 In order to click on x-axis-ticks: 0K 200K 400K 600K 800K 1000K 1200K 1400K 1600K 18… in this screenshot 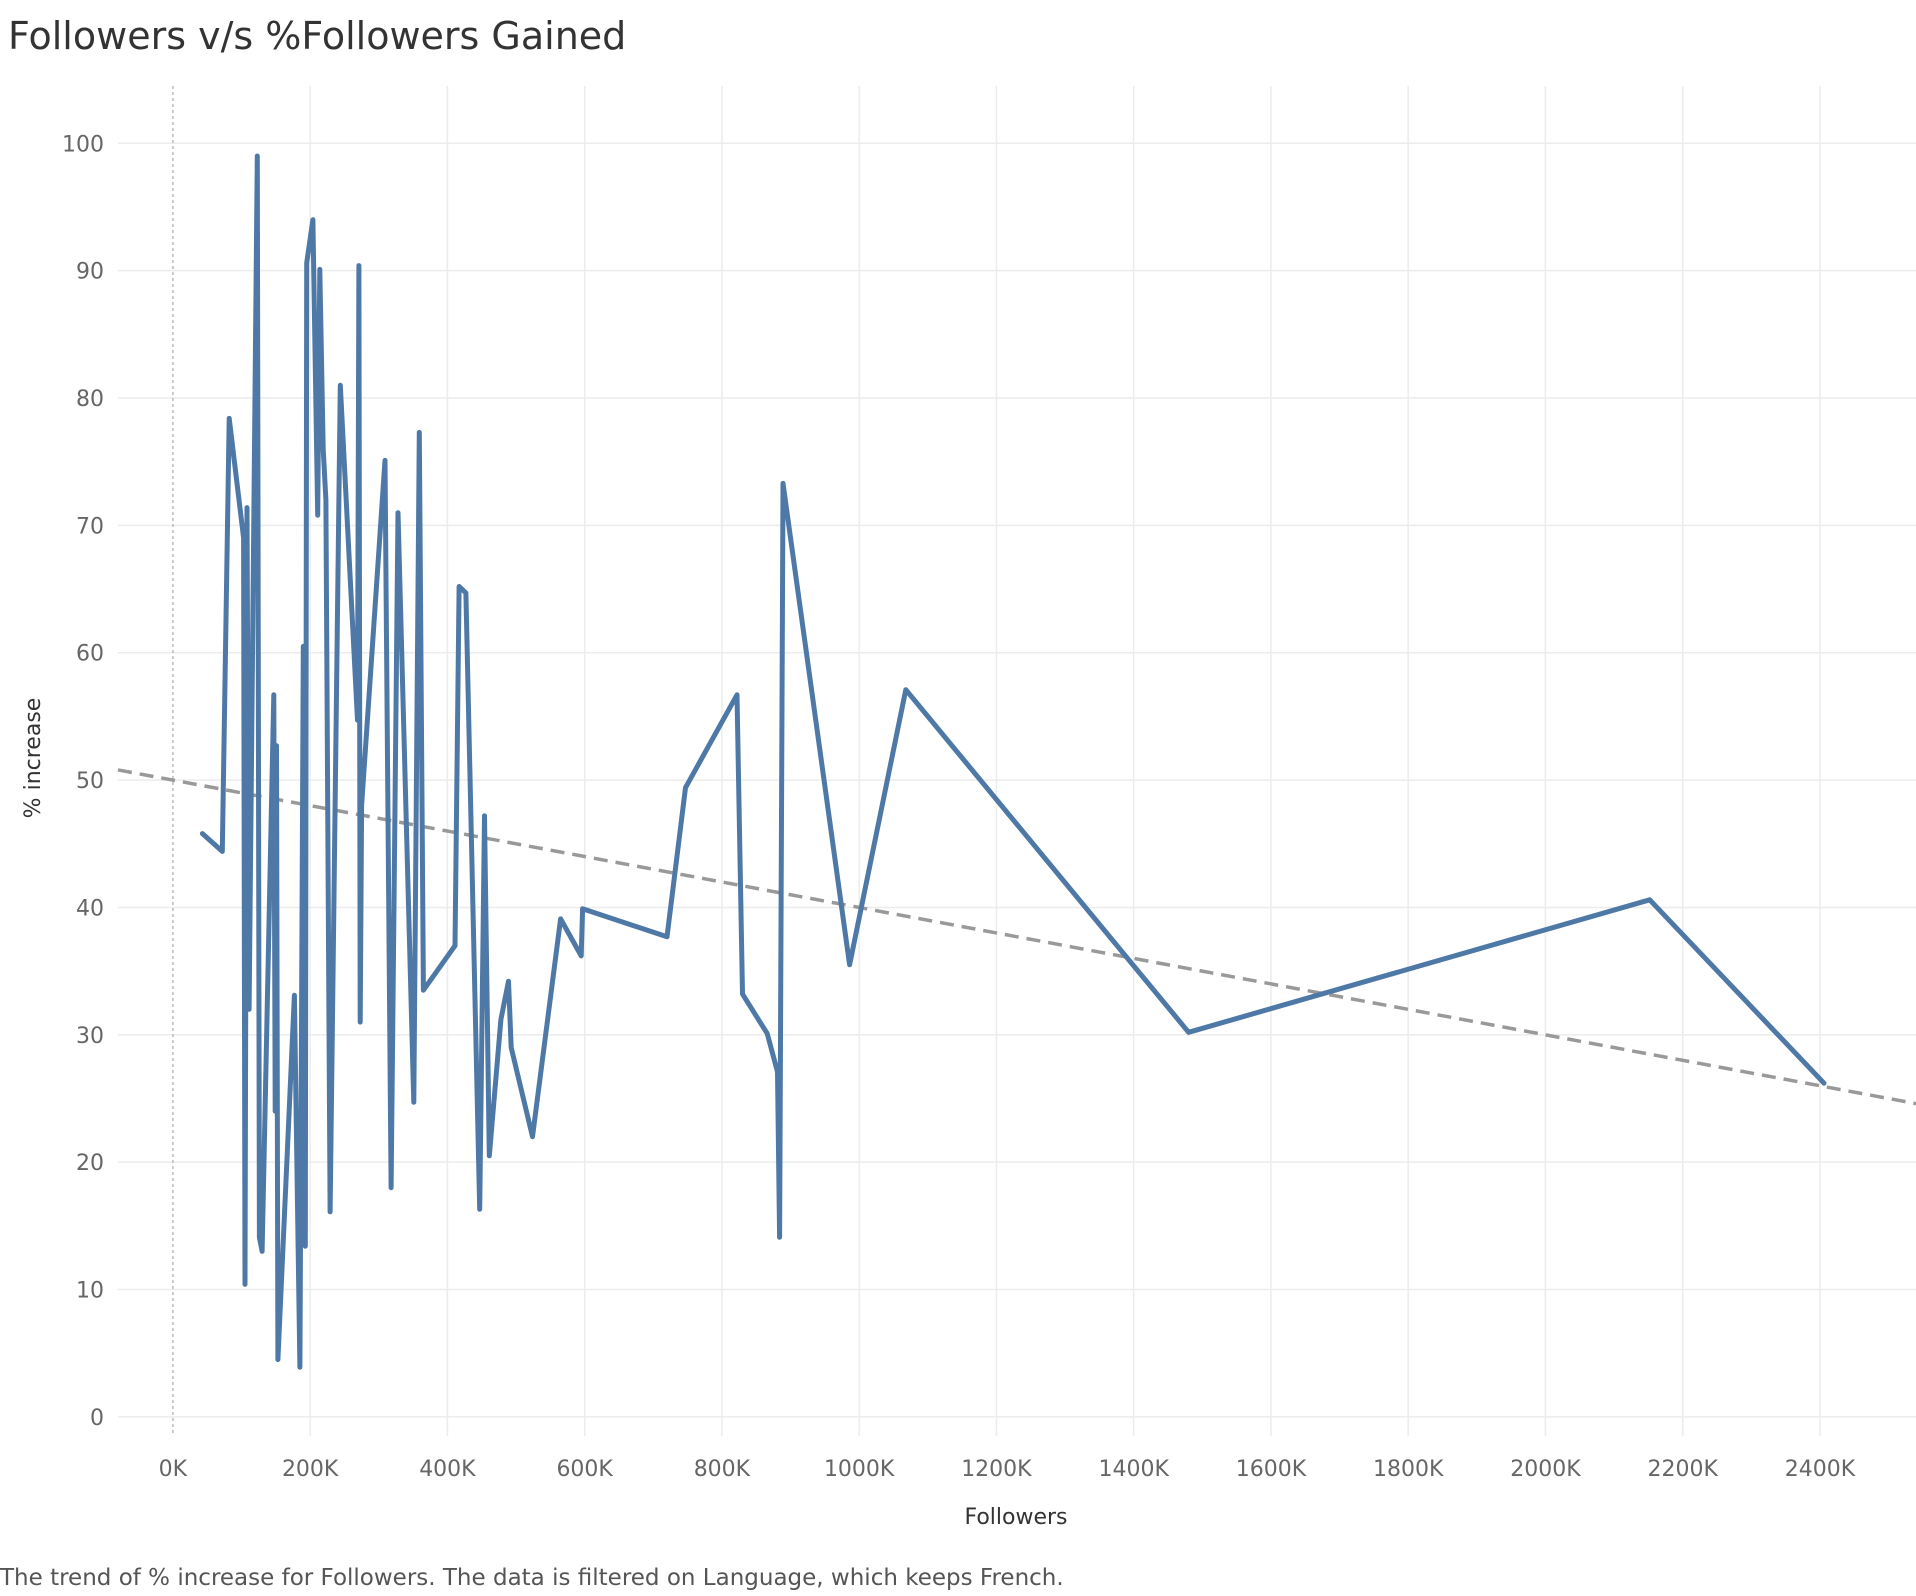, I will do `click(1007, 1469)`.